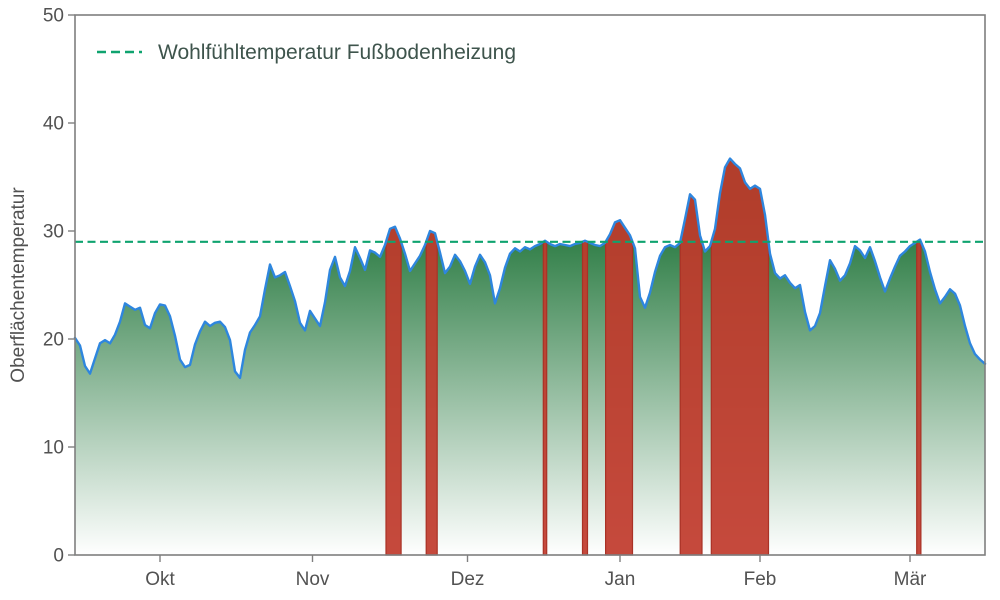 Image resolution: width=1000 pixels, height=600 pixels. I want to click on y-tick-label: 50, so click(53, 16).